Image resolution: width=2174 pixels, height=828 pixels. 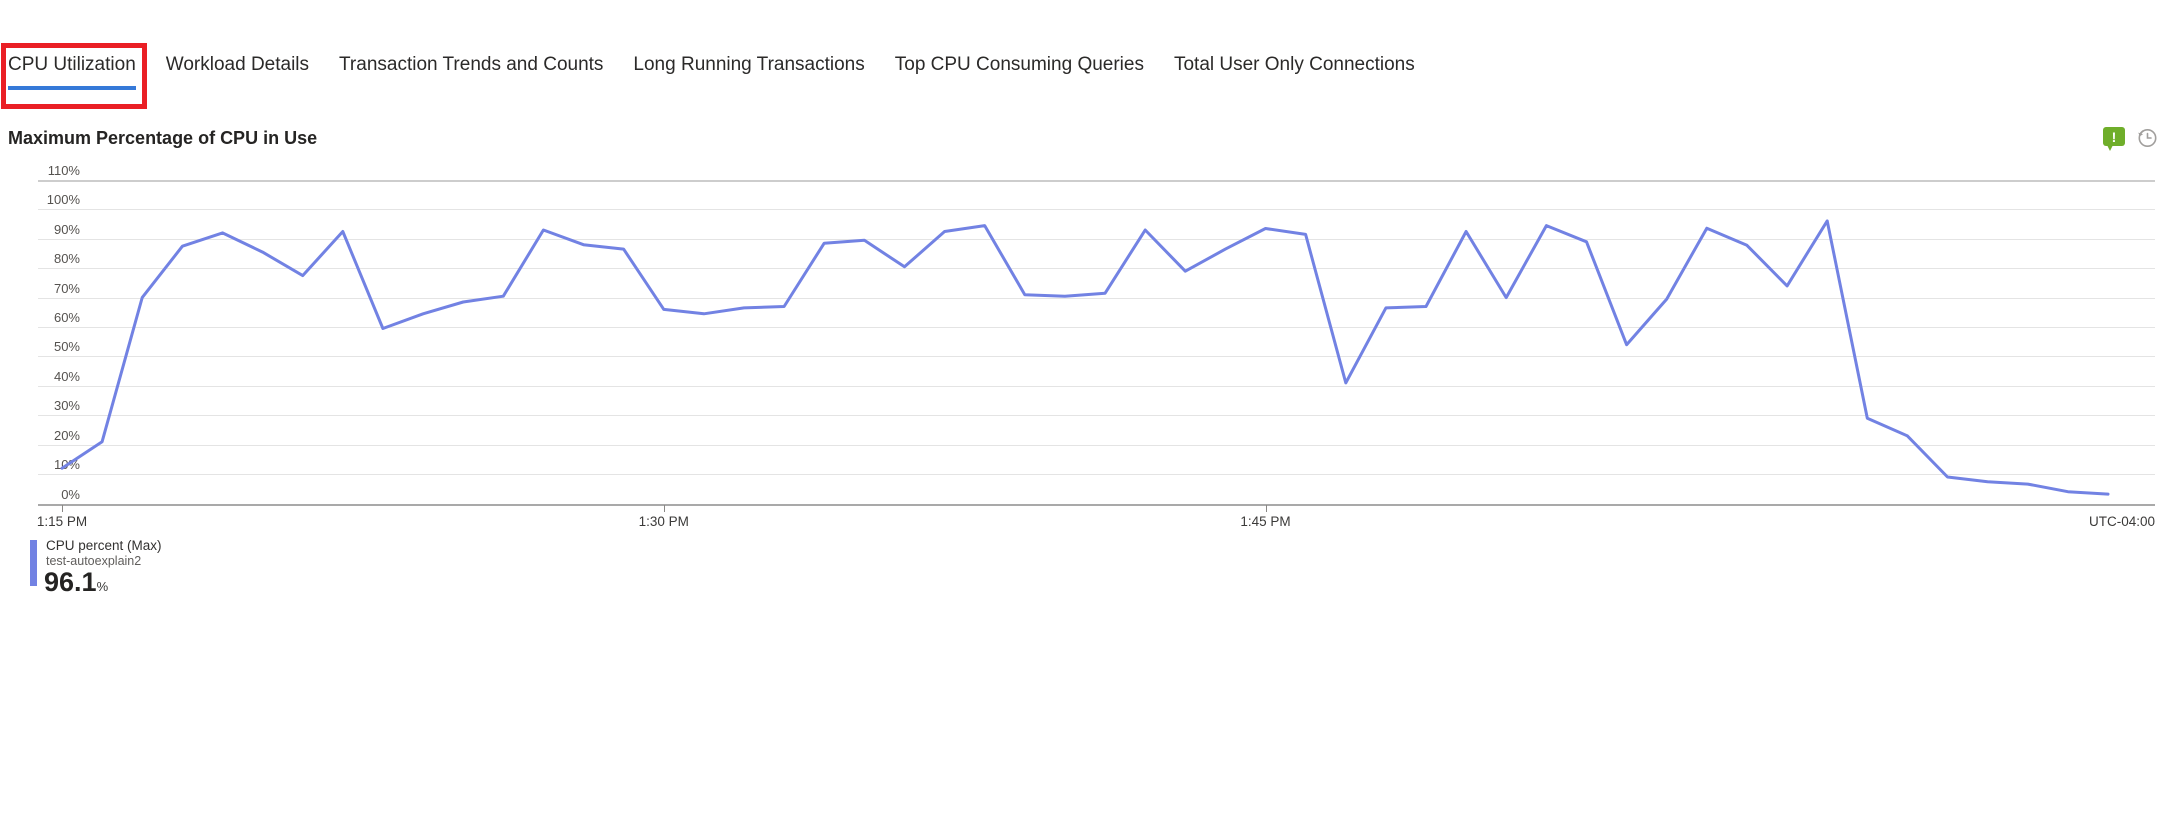 What do you see at coordinates (102, 586) in the screenshot?
I see `legend-unit: %` at bounding box center [102, 586].